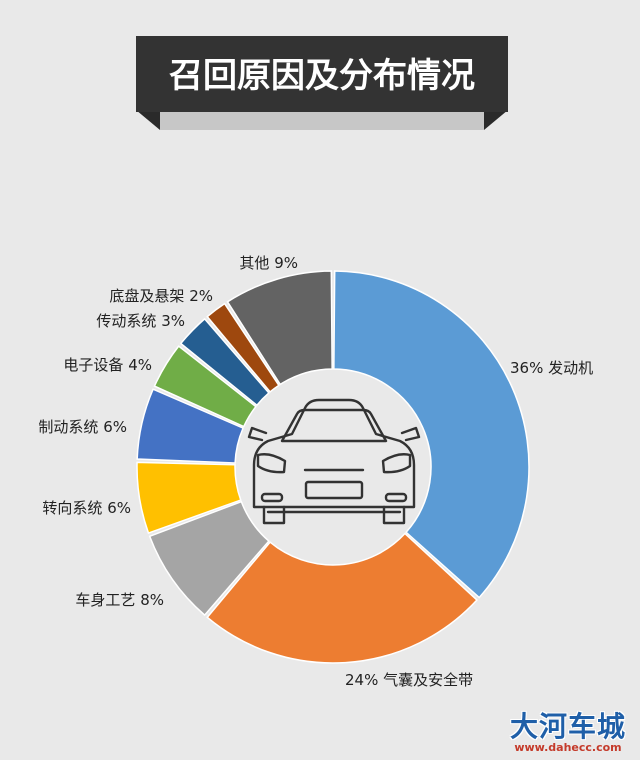 The height and width of the screenshot is (760, 640). What do you see at coordinates (161, 296) in the screenshot?
I see `slice-label-7: 底盘及悬架 2%` at bounding box center [161, 296].